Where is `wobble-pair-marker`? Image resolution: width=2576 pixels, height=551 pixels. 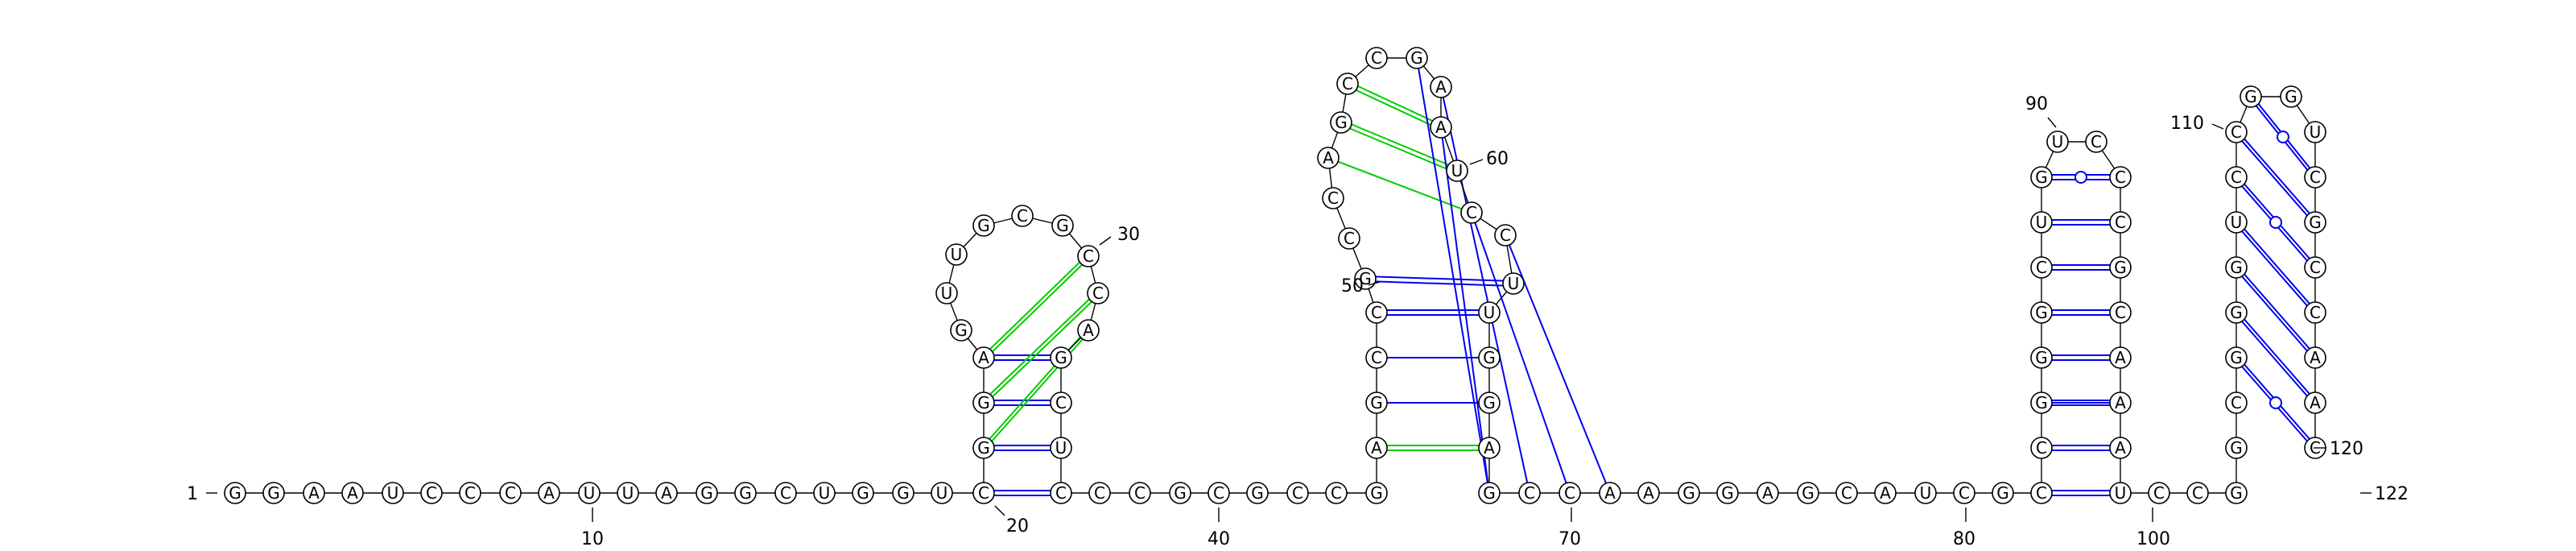
wobble-pair-marker is located at coordinates (2275, 403).